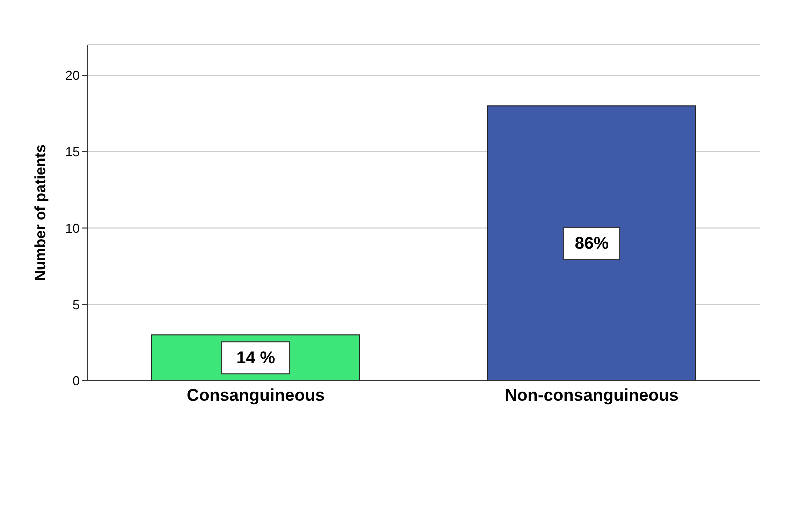  Describe the element at coordinates (256, 396) in the screenshot. I see `x-tick-label: Consanguineous` at that location.